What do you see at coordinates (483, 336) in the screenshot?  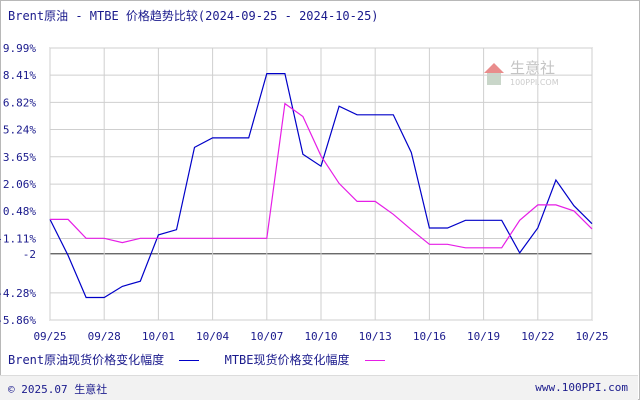 I see `x-tick-label: 10/19` at bounding box center [483, 336].